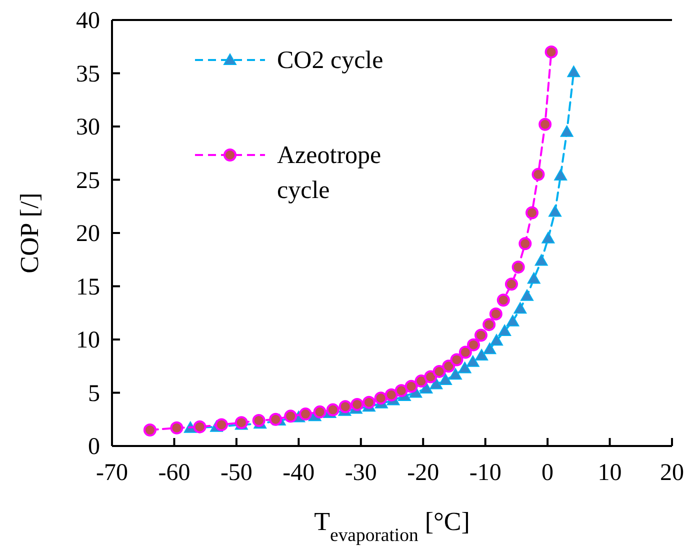 The image size is (689, 550). I want to click on y-tick-label: 20, so click(88, 234).